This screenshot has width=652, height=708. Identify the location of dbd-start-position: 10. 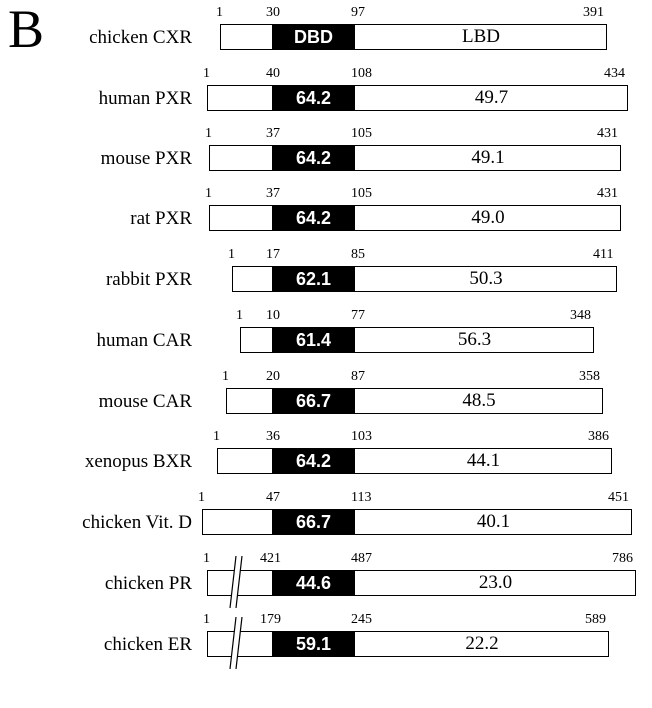
(273, 315).